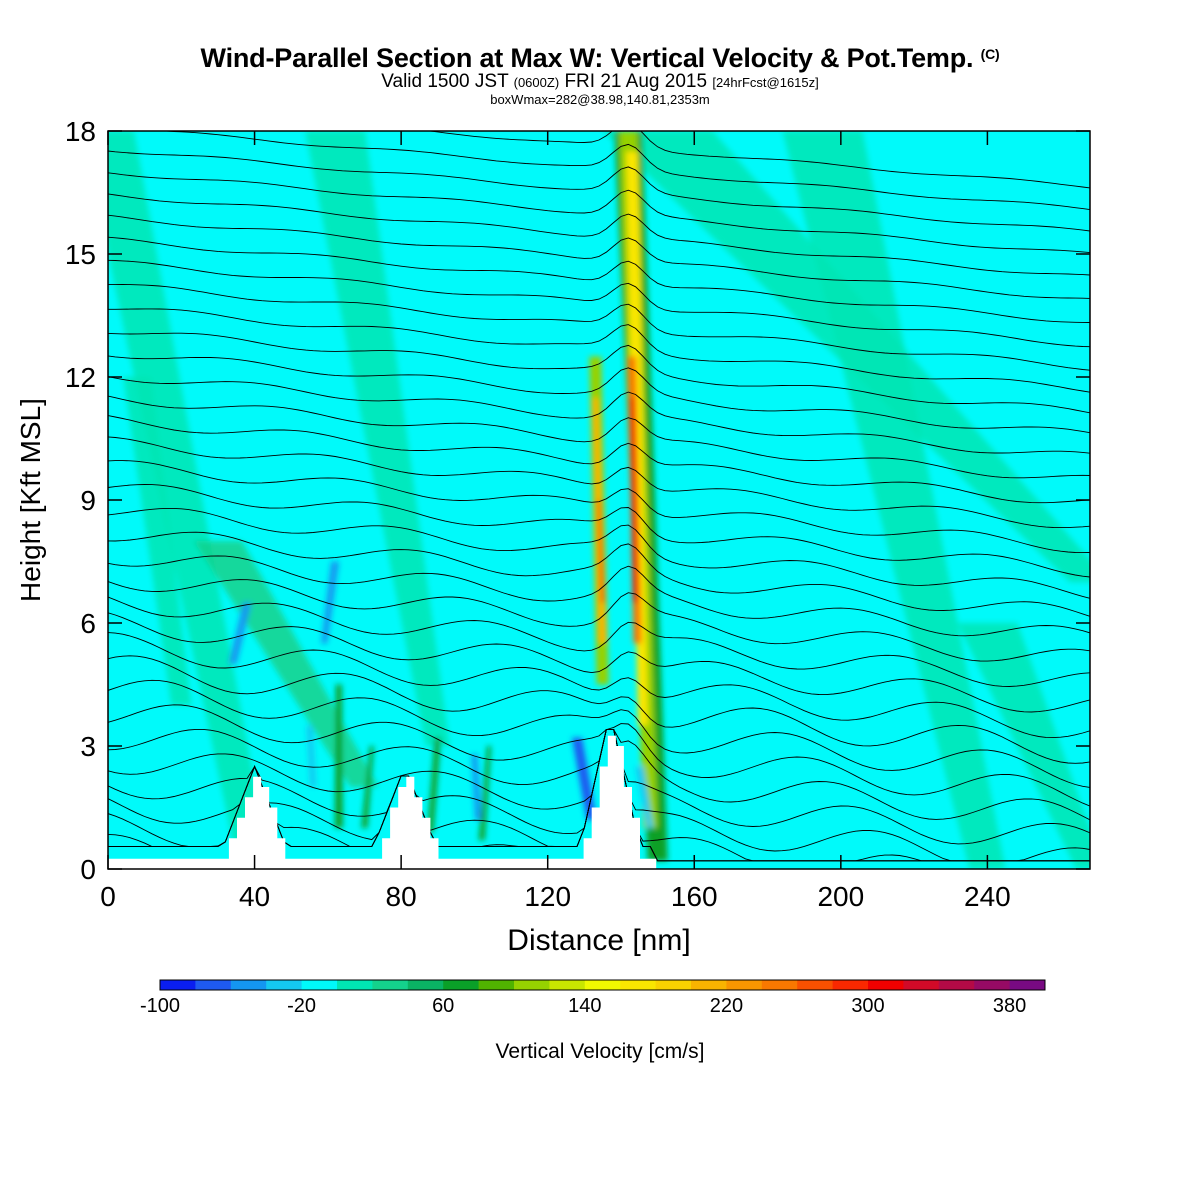  I want to click on colorbar-tick-label: 300, so click(867, 1006).